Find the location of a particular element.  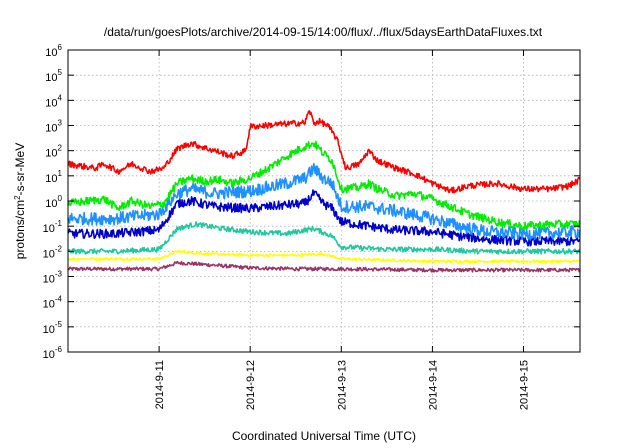

y-axis-label-tail: -s-sr-MeV is located at coordinates (20, 169).